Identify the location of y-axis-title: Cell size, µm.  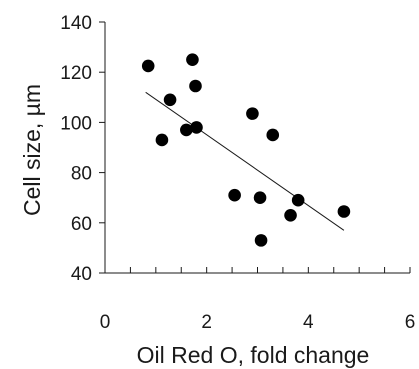
(32, 150).